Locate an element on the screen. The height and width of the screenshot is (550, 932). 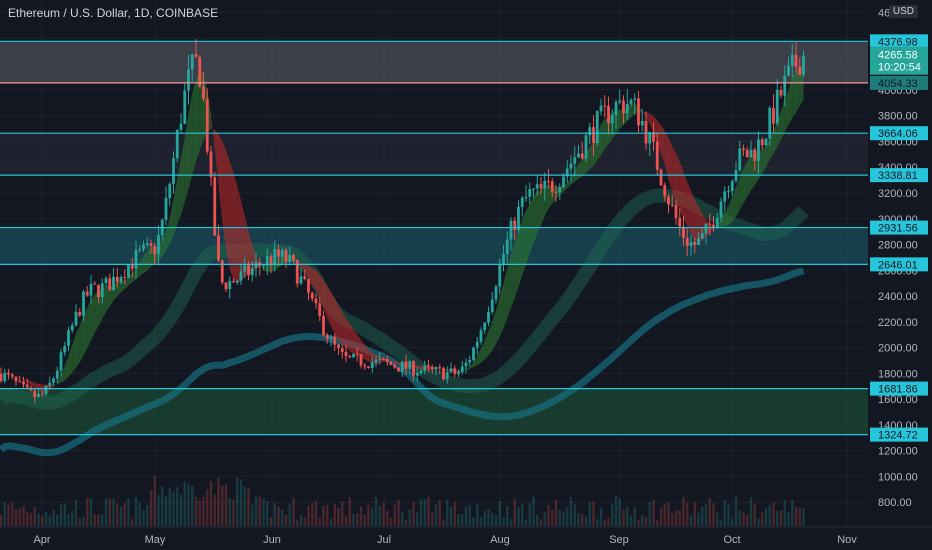
level-price-label: 3338.81 is located at coordinates (898, 176).